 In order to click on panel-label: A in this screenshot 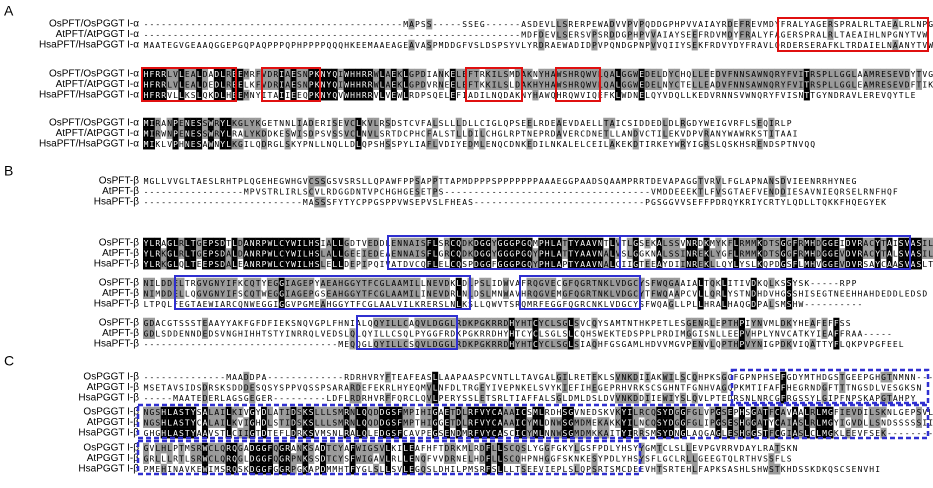, I will do `click(9, 11)`.